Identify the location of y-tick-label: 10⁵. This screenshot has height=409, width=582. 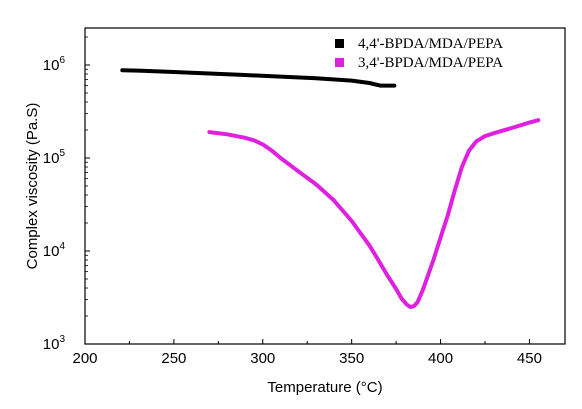
(54, 157).